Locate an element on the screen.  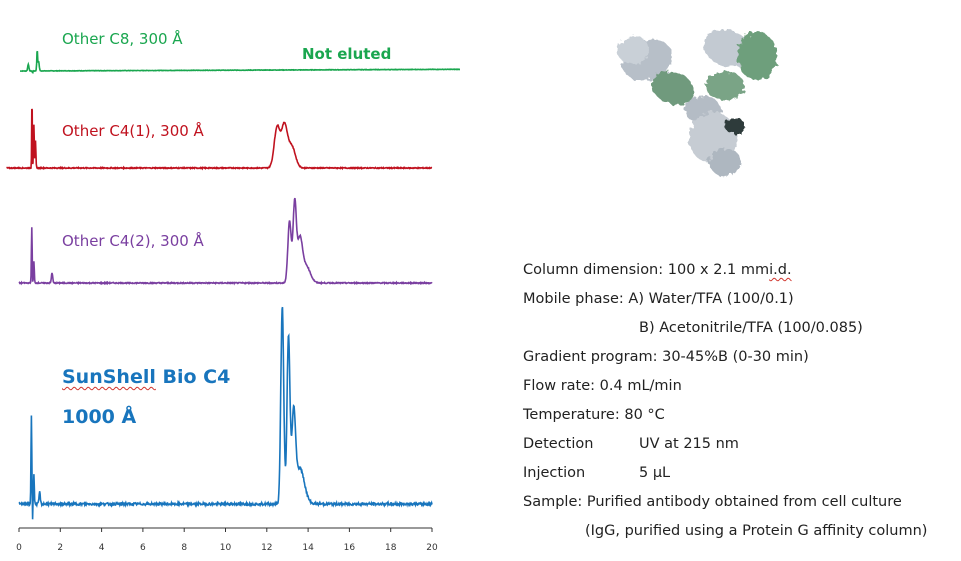
sunshell-brand: SunShell is located at coordinates (109, 377).